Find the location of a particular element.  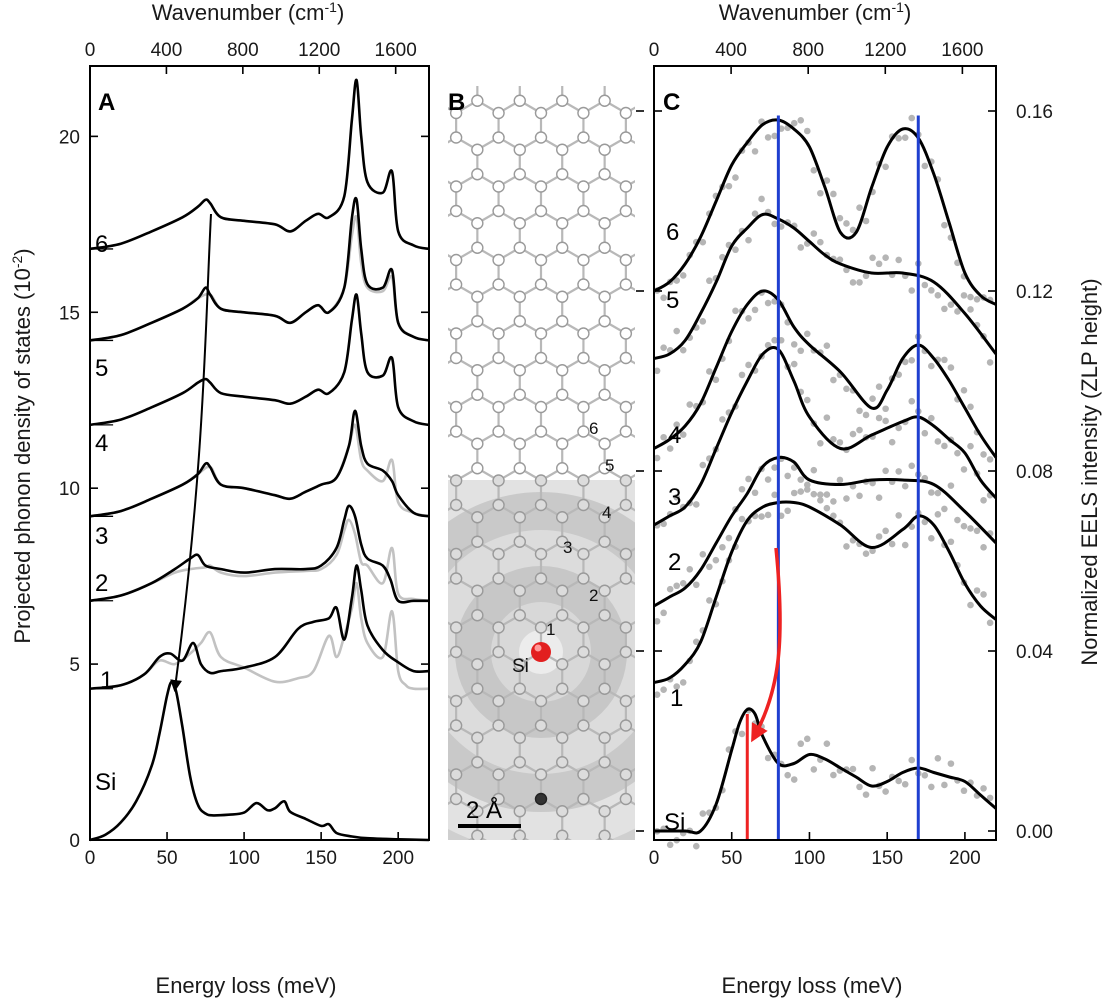

panel-c-x-axis-title: Energy loss (meV) is located at coordinates (812, 985).